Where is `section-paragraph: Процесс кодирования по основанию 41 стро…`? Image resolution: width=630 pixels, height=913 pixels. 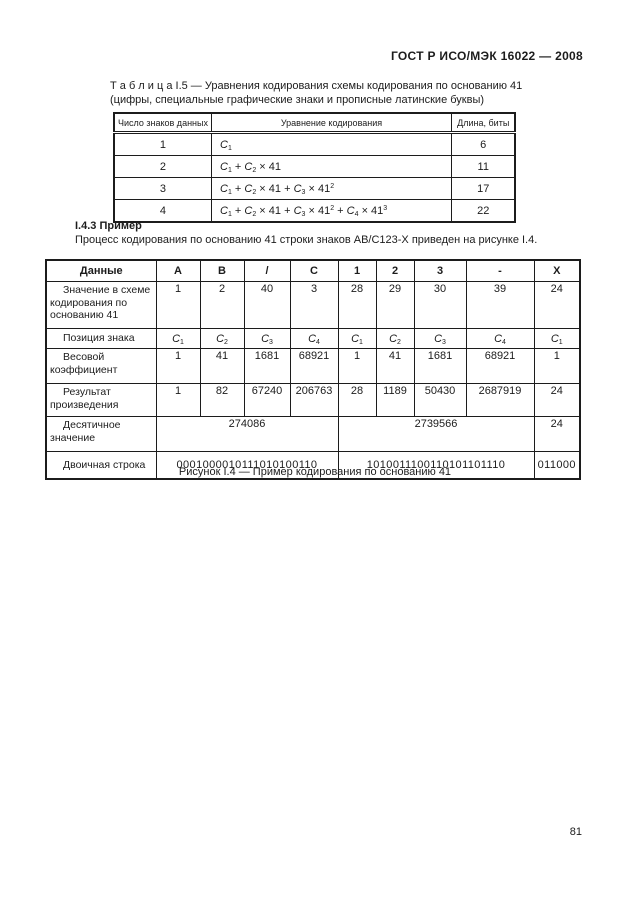
section-paragraph: Процесс кодирования по основанию 41 стро… is located at coordinates (306, 240).